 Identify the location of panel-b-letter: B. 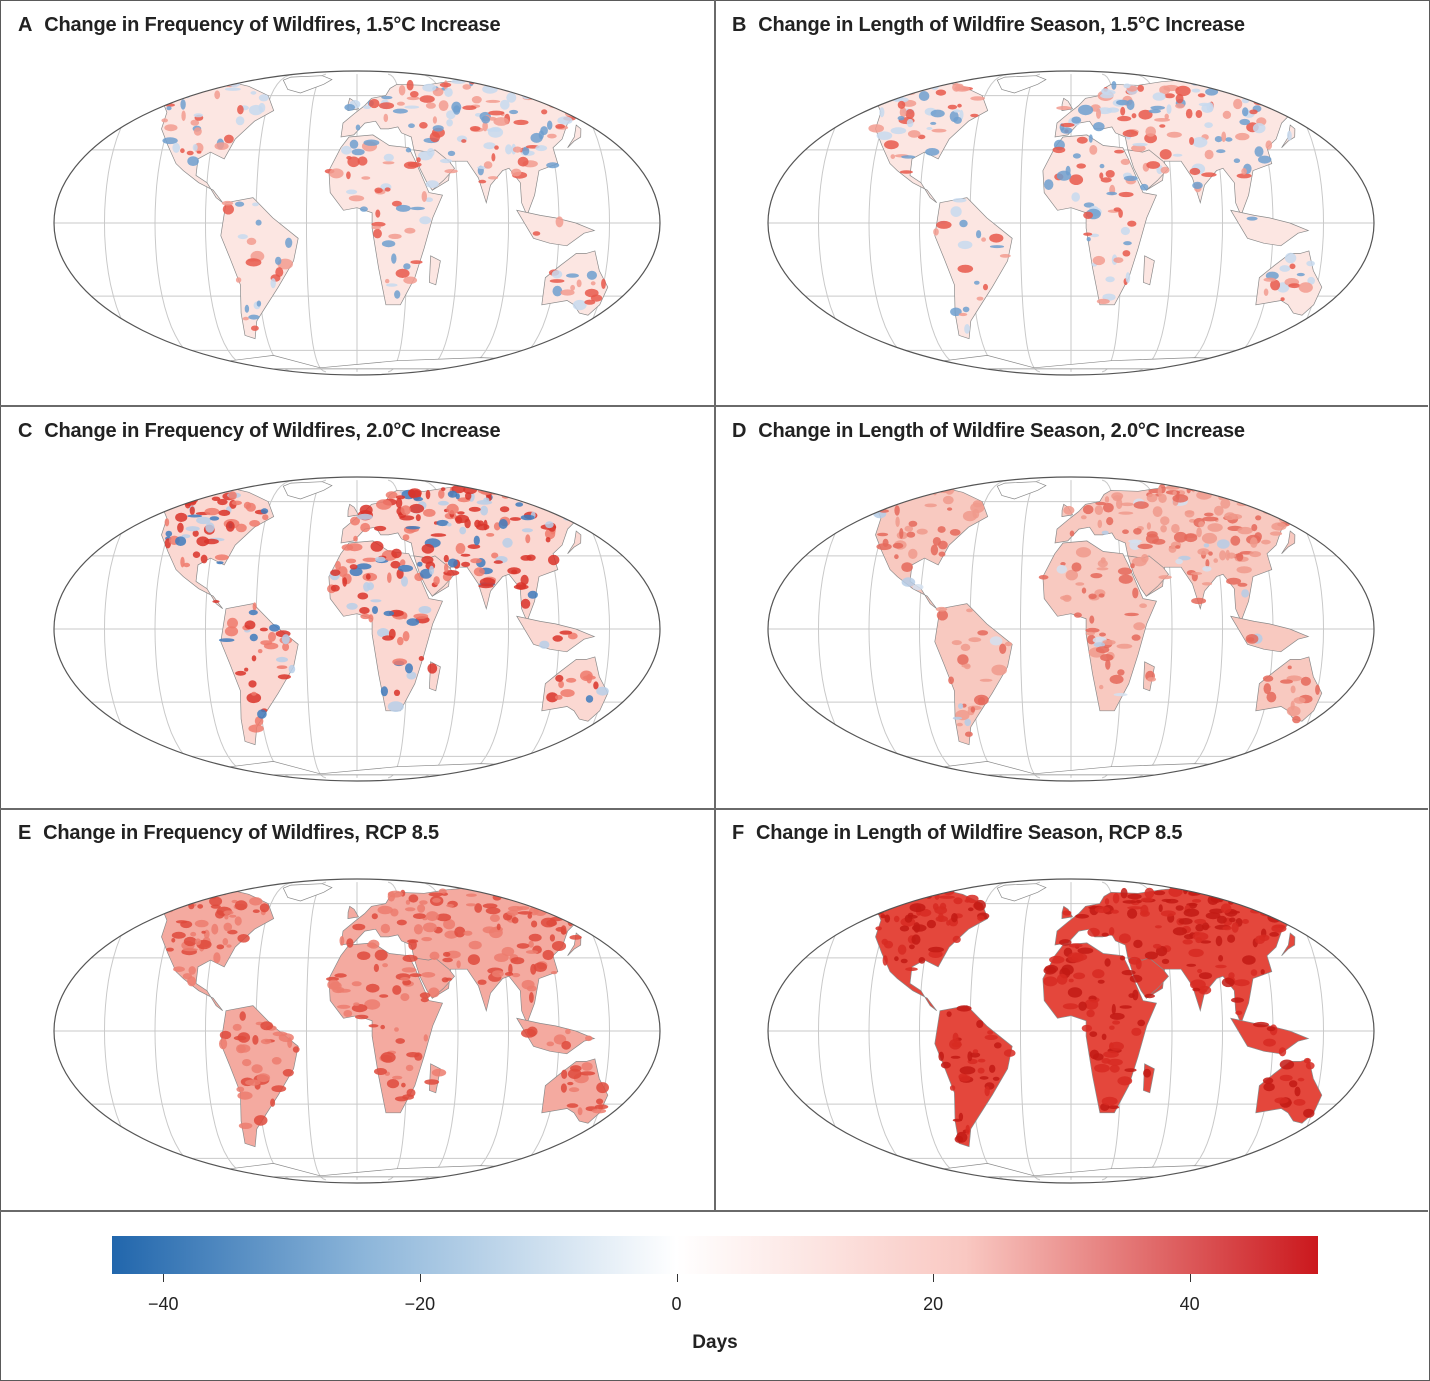
(739, 25).